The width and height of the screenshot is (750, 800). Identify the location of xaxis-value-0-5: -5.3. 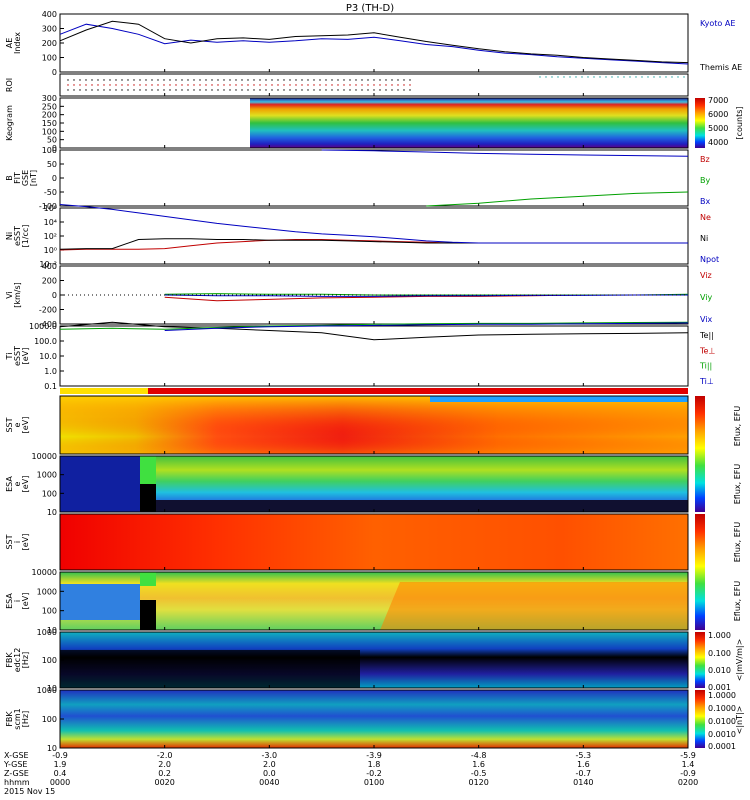
(584, 755).